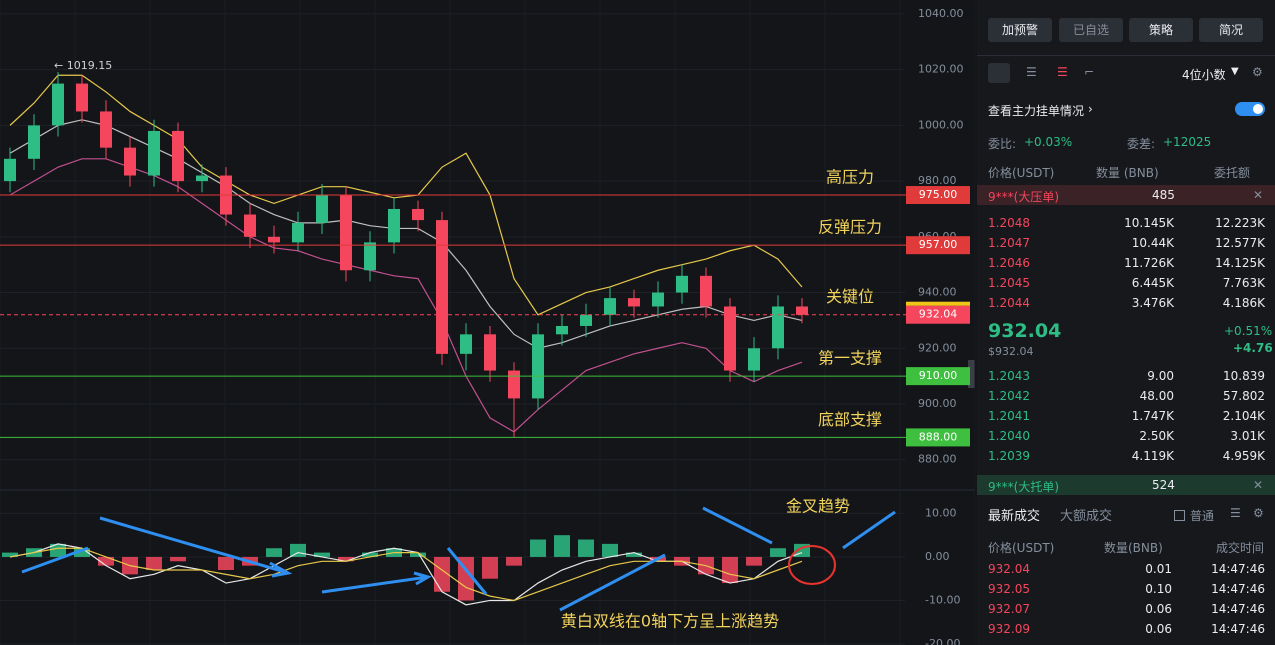 The width and height of the screenshot is (1275, 645). What do you see at coordinates (937, 459) in the screenshot?
I see `y-tick-label: 880.00` at bounding box center [937, 459].